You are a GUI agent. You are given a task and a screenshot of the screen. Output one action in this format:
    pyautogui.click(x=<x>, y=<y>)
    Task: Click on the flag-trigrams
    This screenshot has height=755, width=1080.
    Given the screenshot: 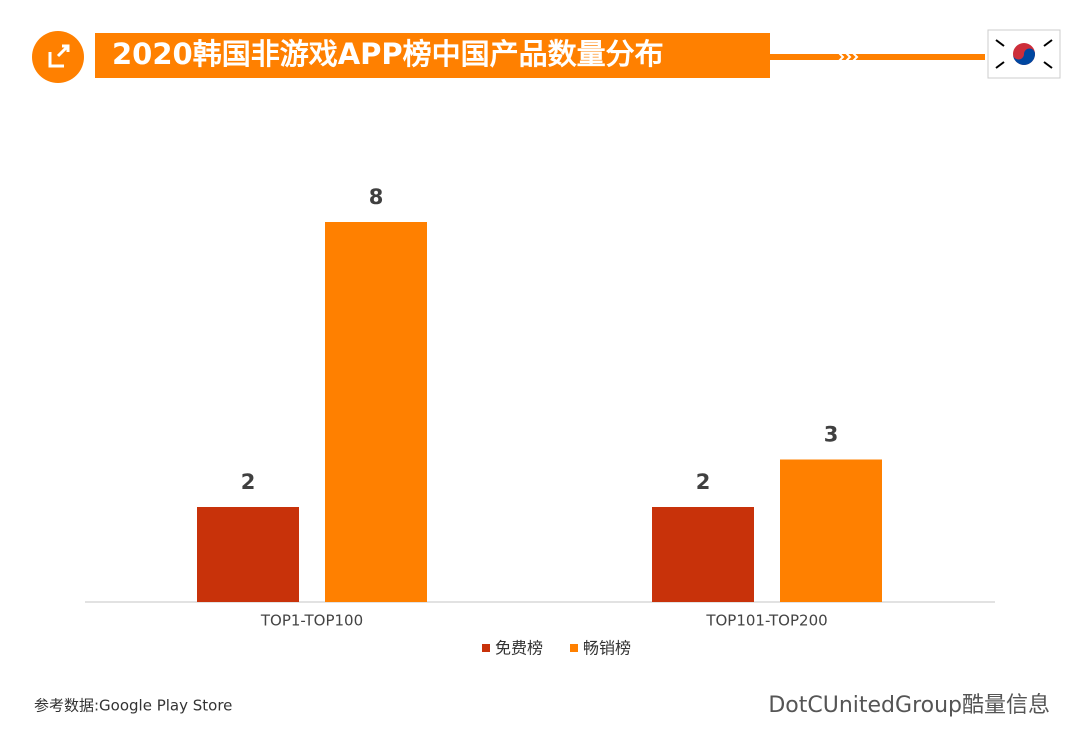 What is the action you would take?
    pyautogui.click(x=1024, y=54)
    